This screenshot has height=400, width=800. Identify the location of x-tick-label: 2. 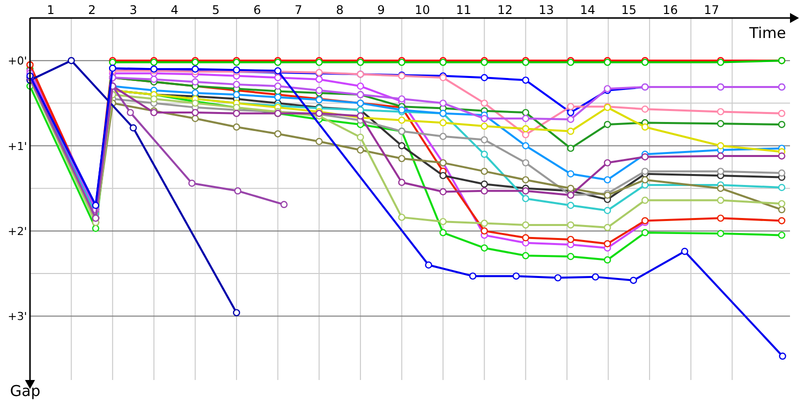
(92, 10).